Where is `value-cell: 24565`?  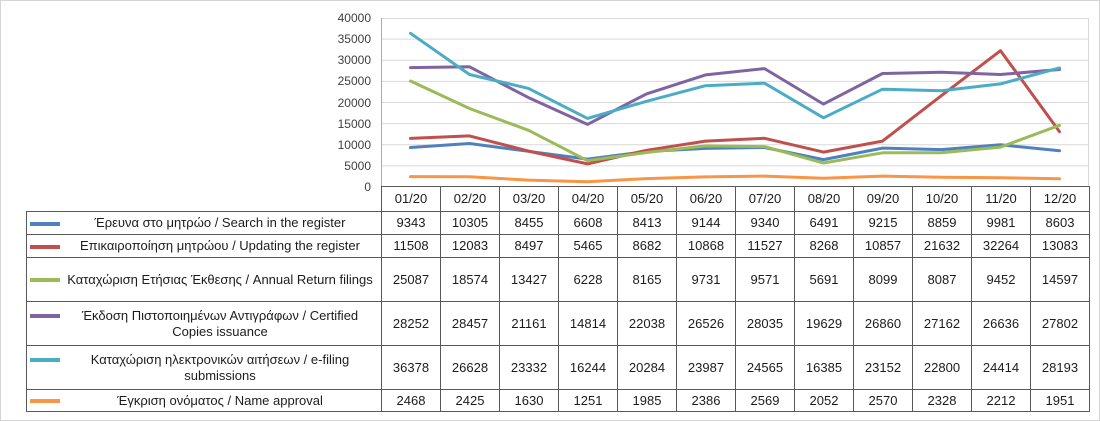
value-cell: 24565 is located at coordinates (765, 367).